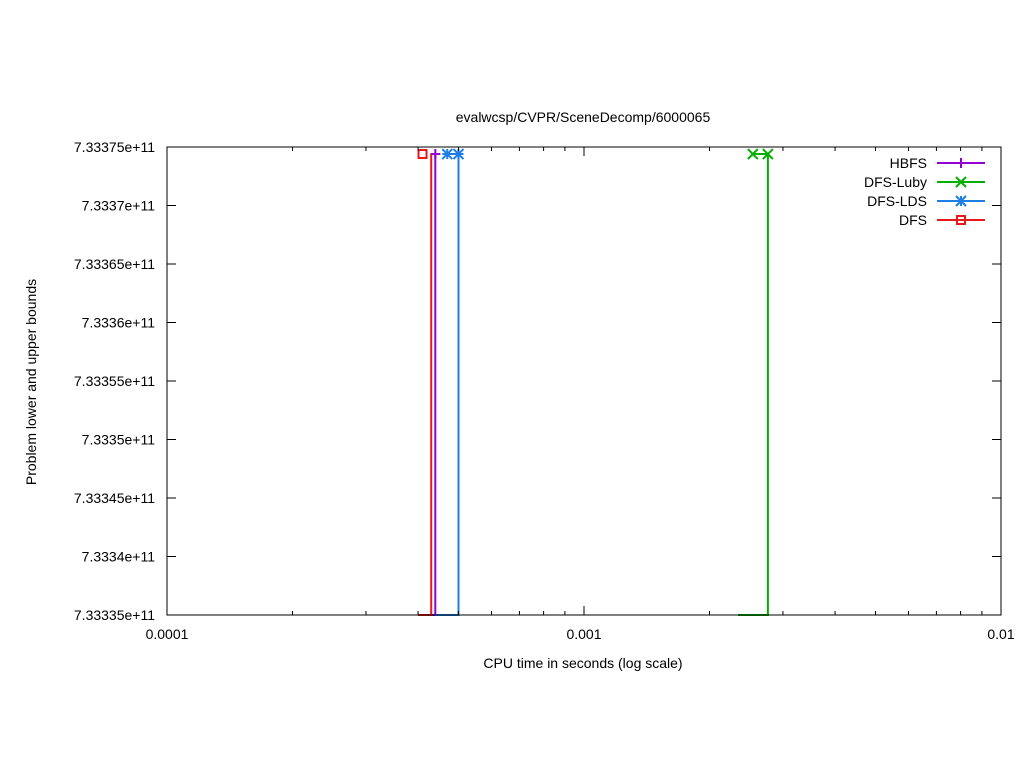  I want to click on series-dfs, so click(425, 382).